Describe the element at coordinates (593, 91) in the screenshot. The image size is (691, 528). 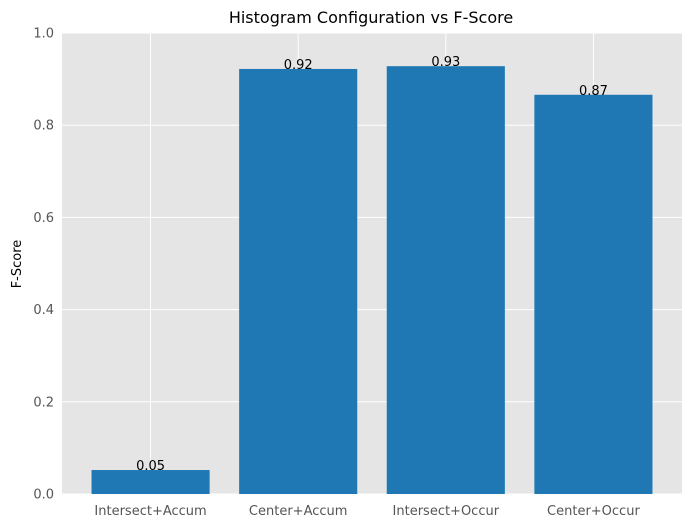
I see `data-label: 0.87` at that location.